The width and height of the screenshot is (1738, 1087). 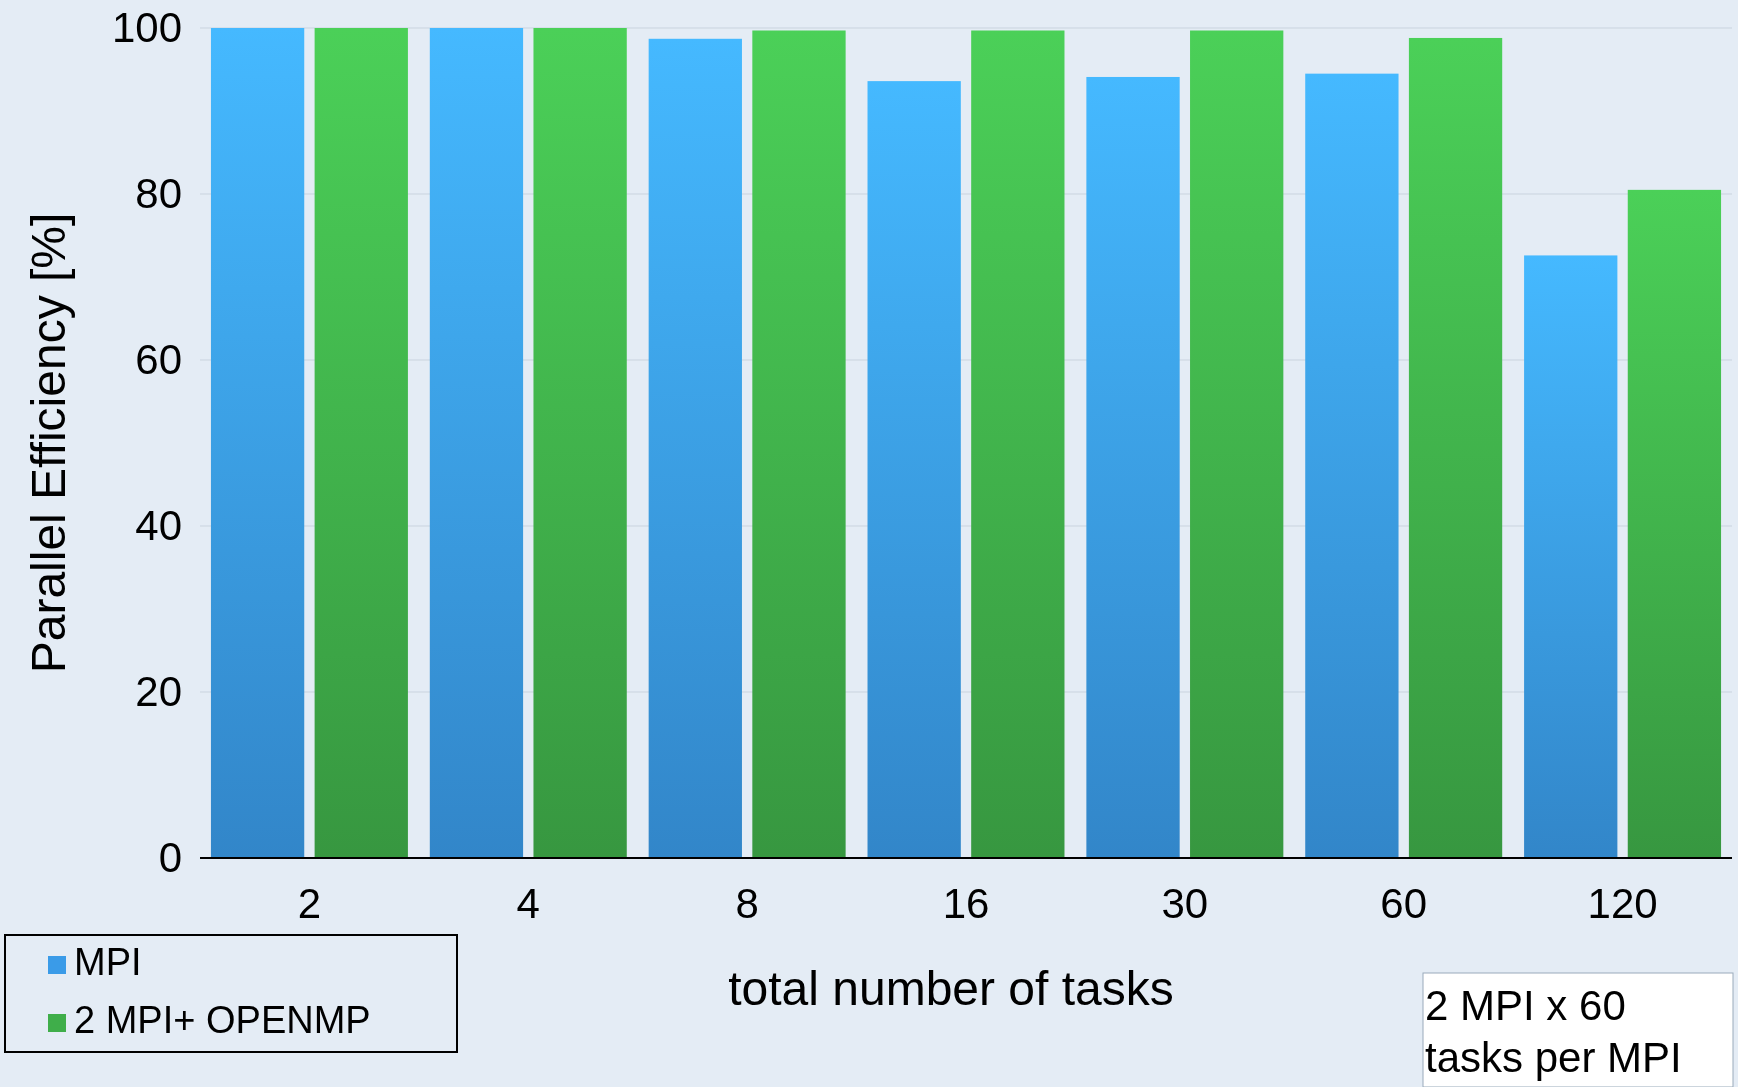 I want to click on x-tick-label: 60, so click(x=1404, y=903).